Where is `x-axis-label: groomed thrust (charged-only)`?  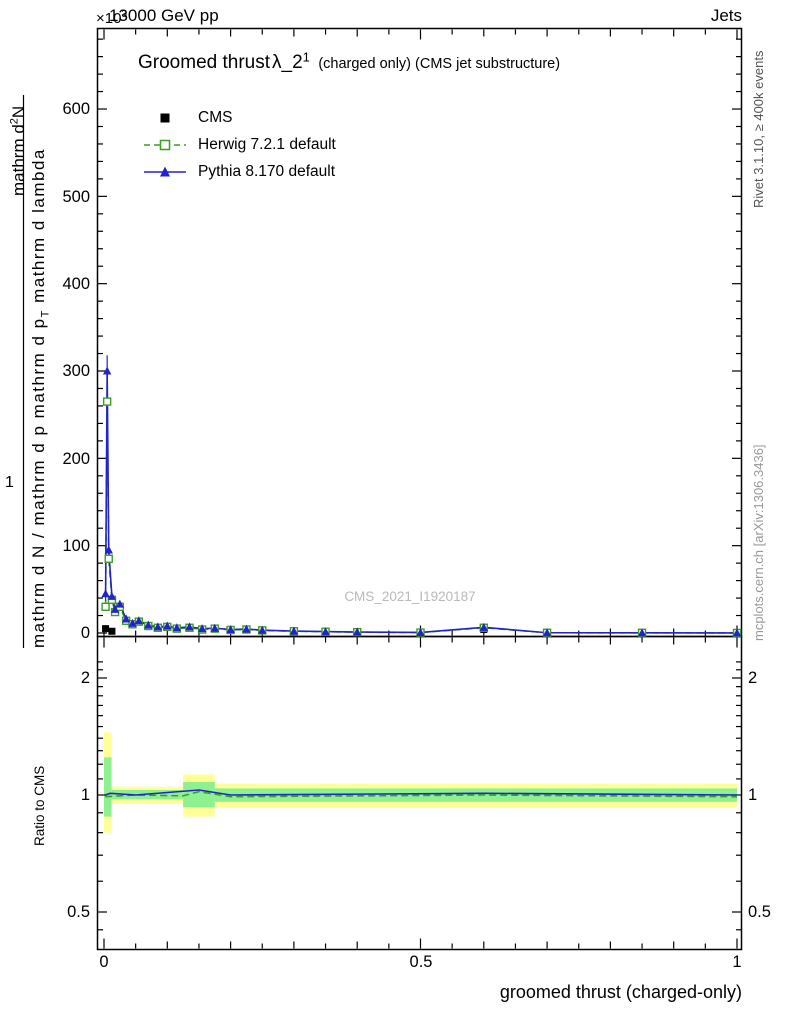 x-axis-label: groomed thrust (charged-only) is located at coordinates (620, 992).